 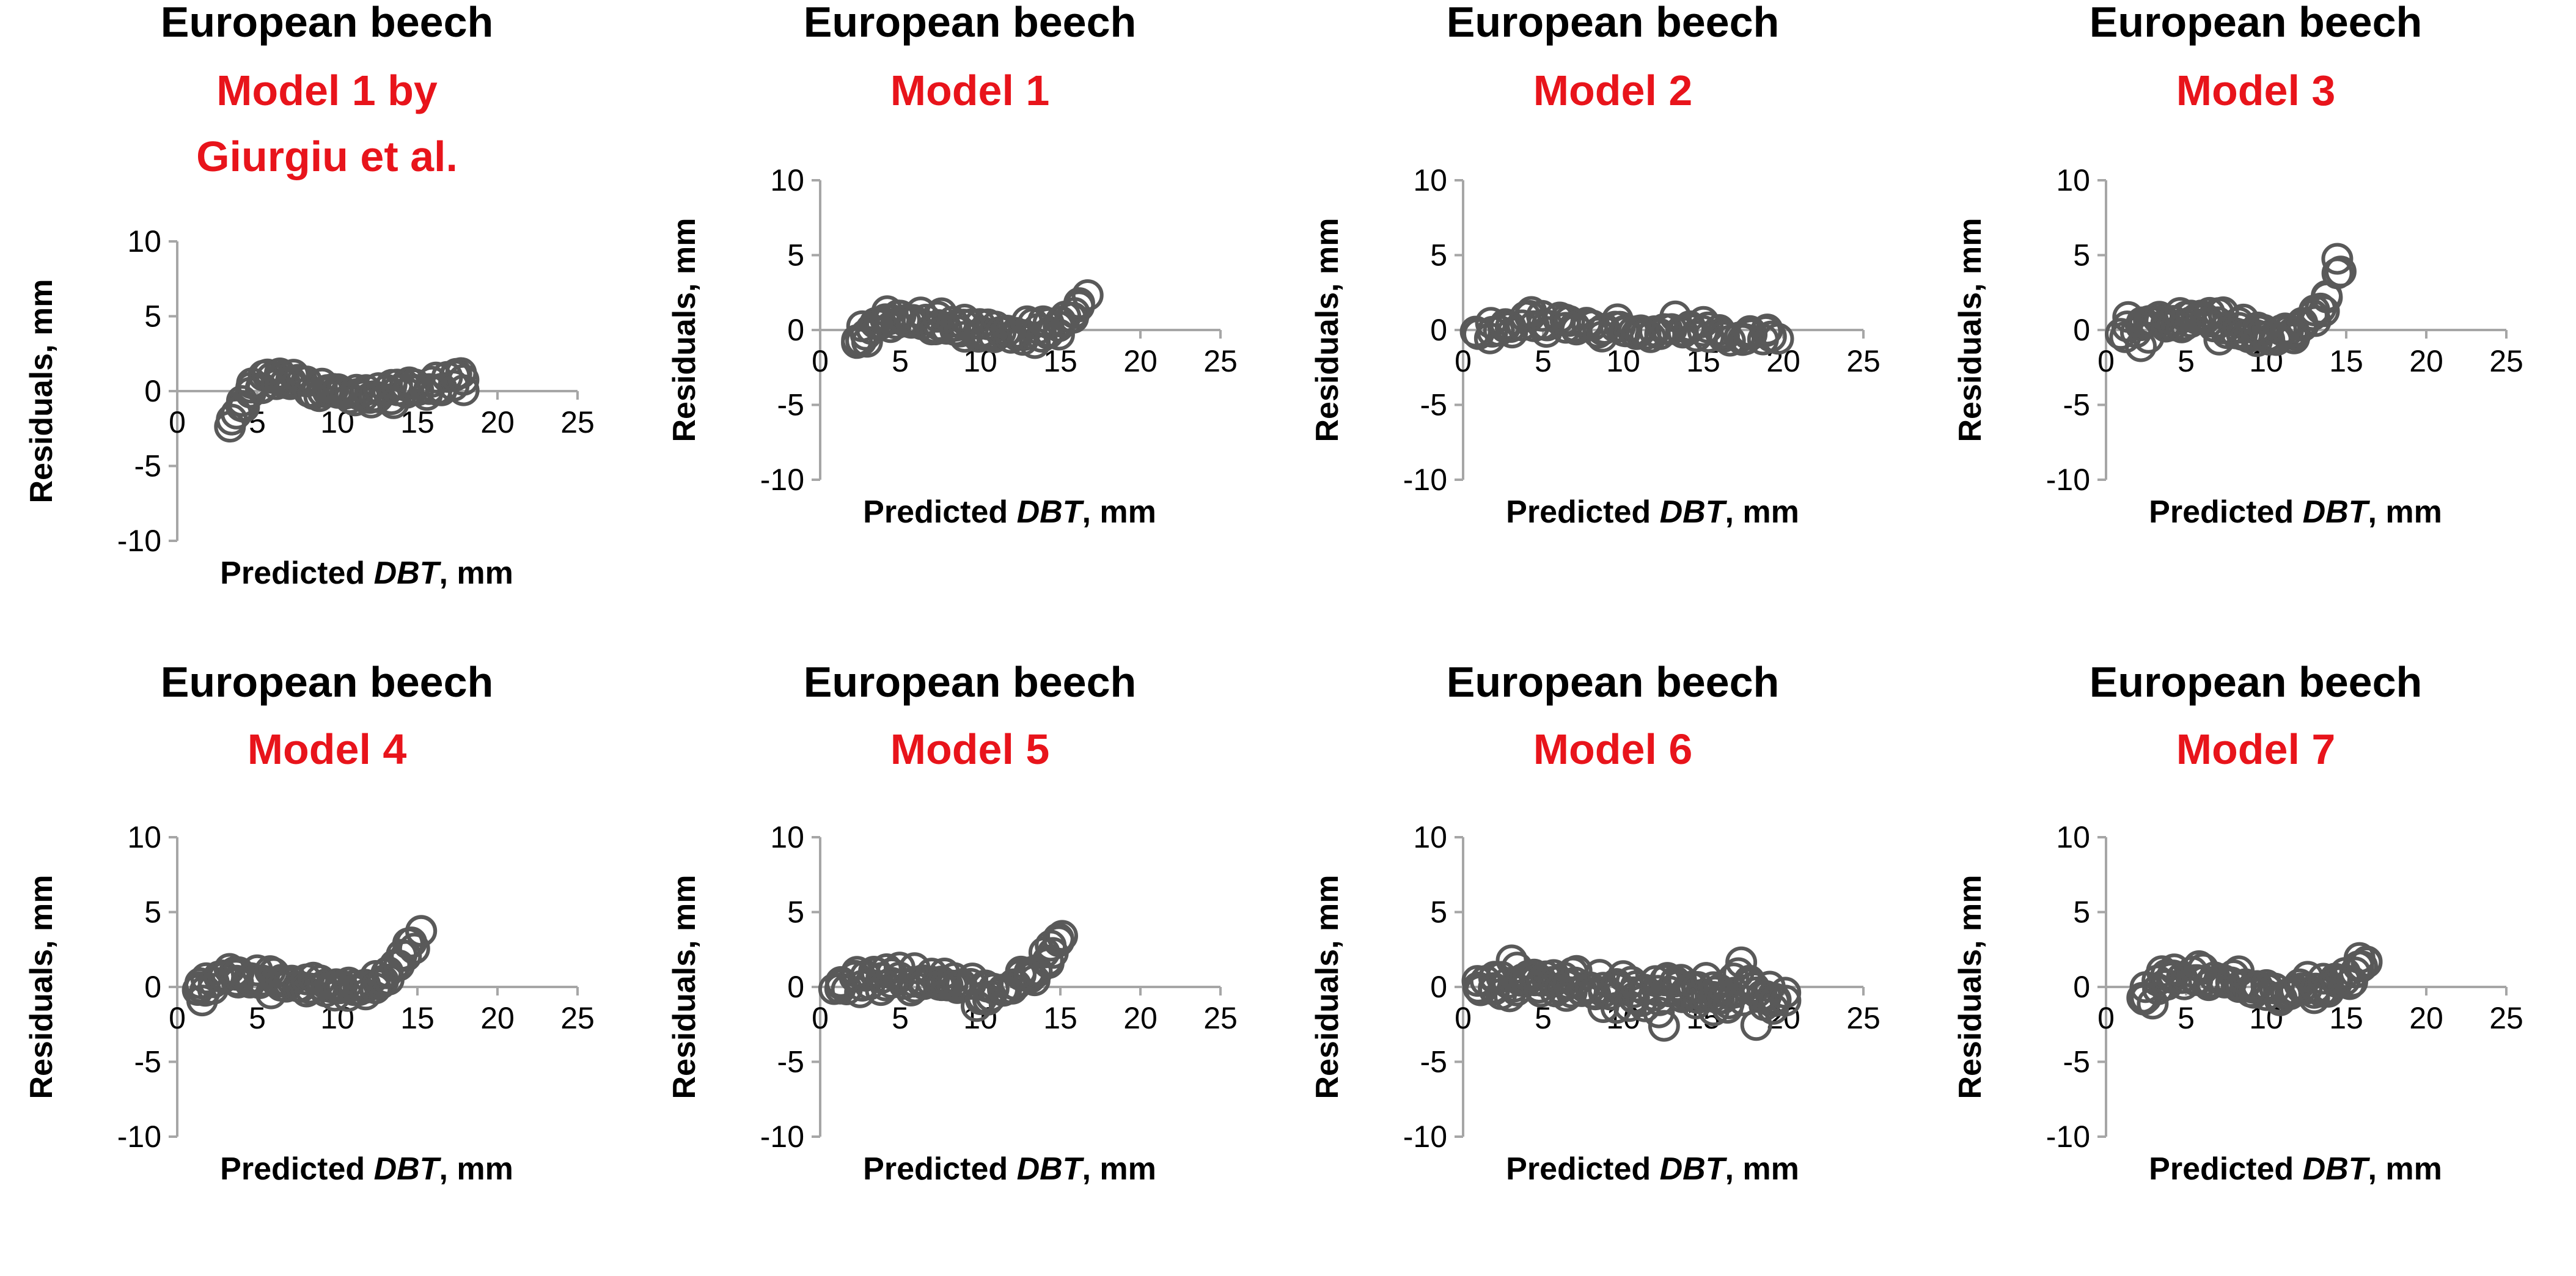 I want to click on x-tick-label: 5, so click(x=900, y=361).